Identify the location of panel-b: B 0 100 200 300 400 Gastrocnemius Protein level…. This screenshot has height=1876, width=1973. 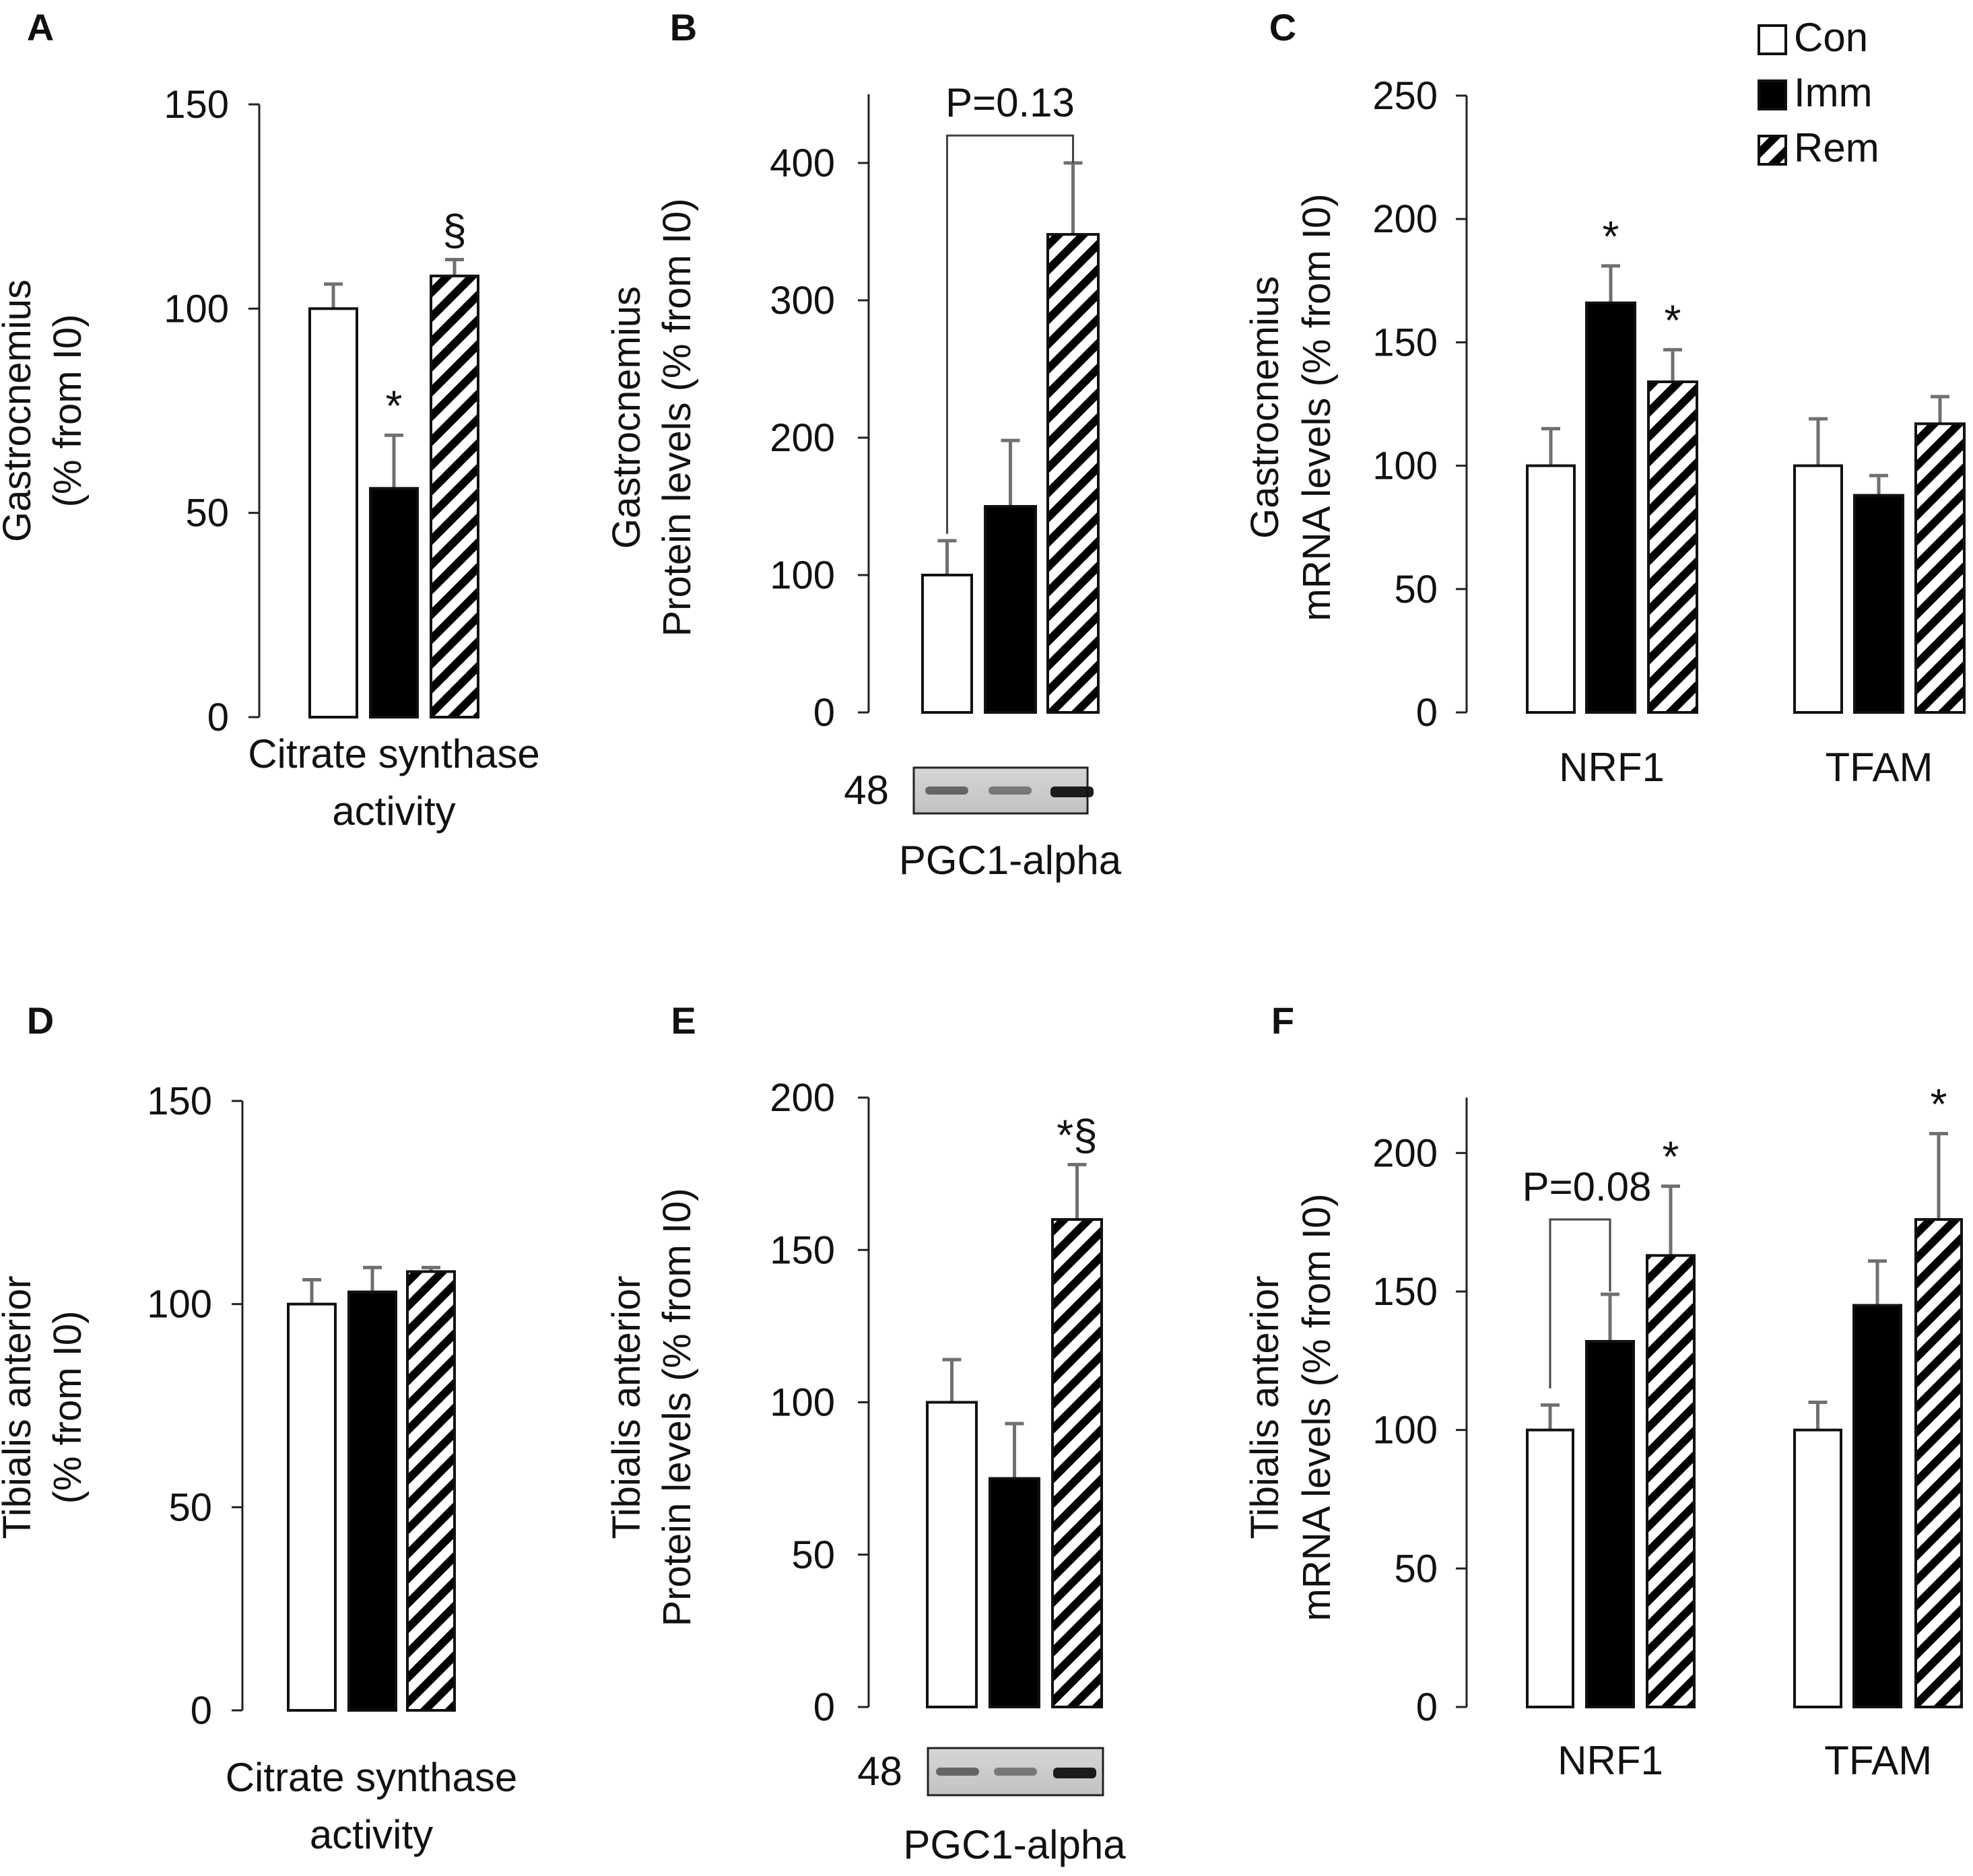
(863, 444).